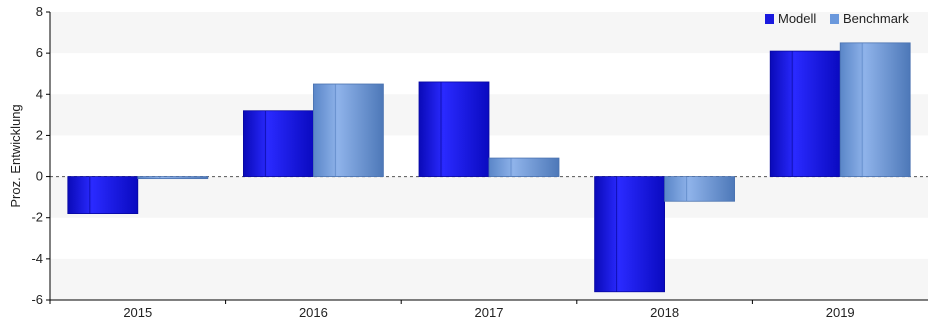 Image resolution: width=928 pixels, height=325 pixels. Describe the element at coordinates (489, 312) in the screenshot. I see `x-tick-label: 2017` at that location.